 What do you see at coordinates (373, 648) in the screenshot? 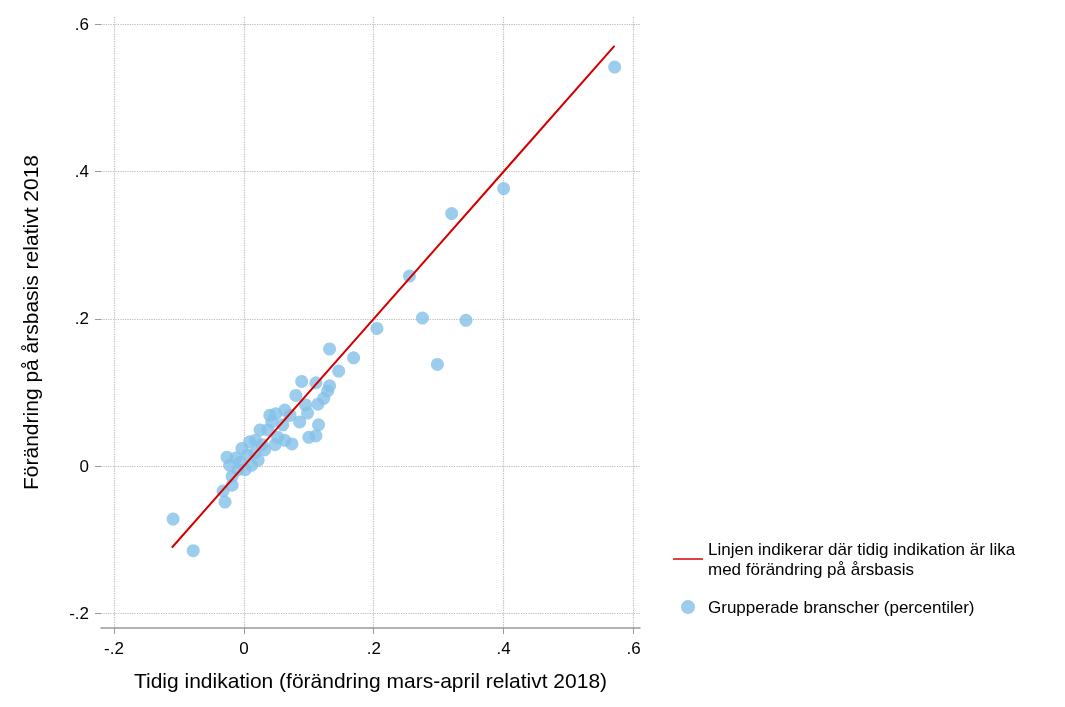
I see `x-tick-label: .2` at bounding box center [373, 648].